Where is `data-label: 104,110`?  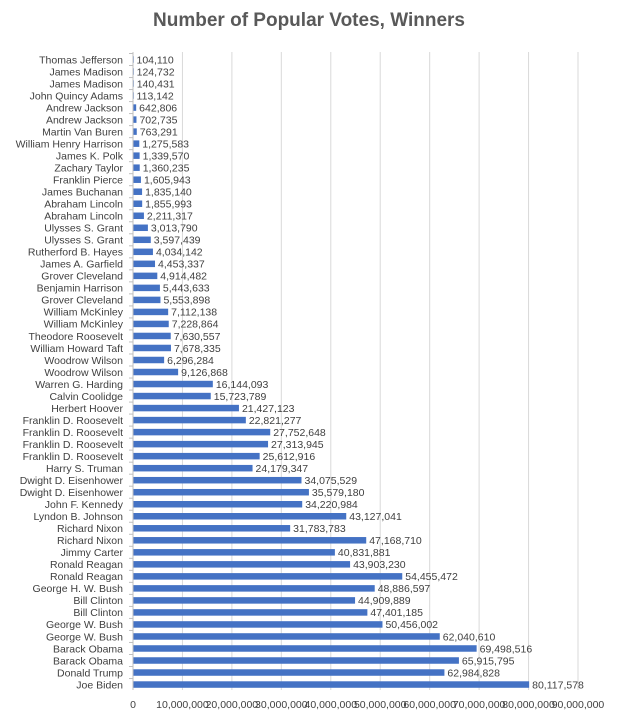 data-label: 104,110 is located at coordinates (155, 60).